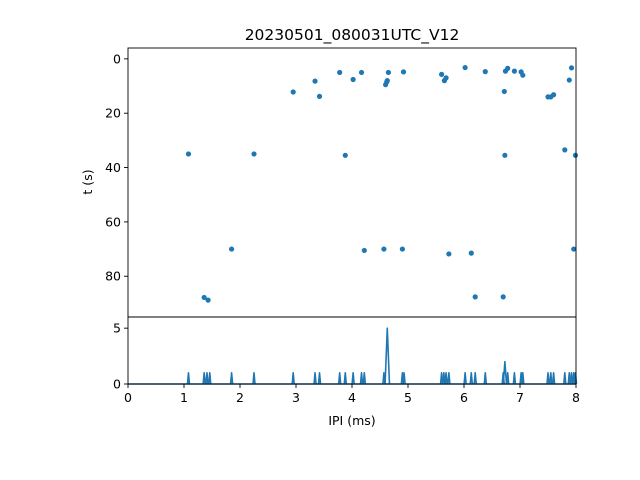  What do you see at coordinates (113, 113) in the screenshot?
I see `y-tick-label: 20` at bounding box center [113, 113].